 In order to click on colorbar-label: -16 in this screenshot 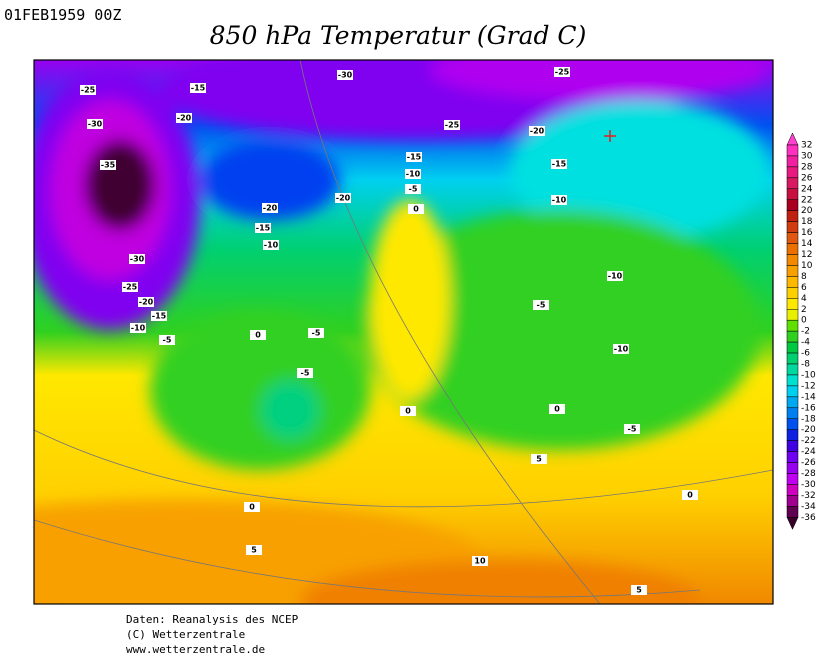, I will do `click(808, 408)`.